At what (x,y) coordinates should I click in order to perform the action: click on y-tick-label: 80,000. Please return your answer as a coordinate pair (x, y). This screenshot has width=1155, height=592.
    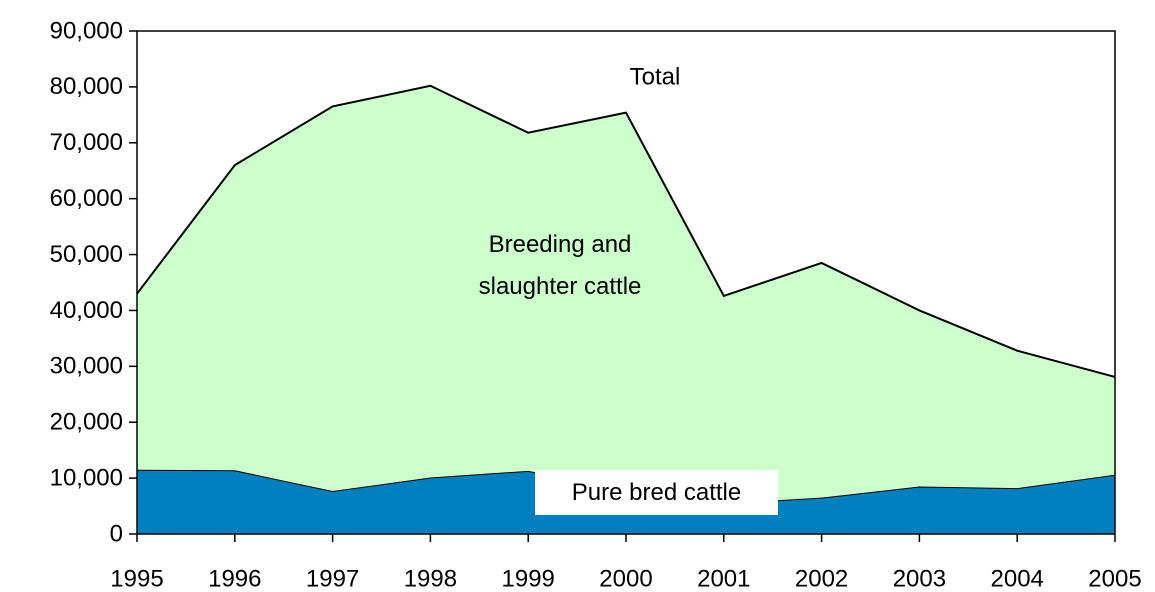
    Looking at the image, I should click on (86, 86).